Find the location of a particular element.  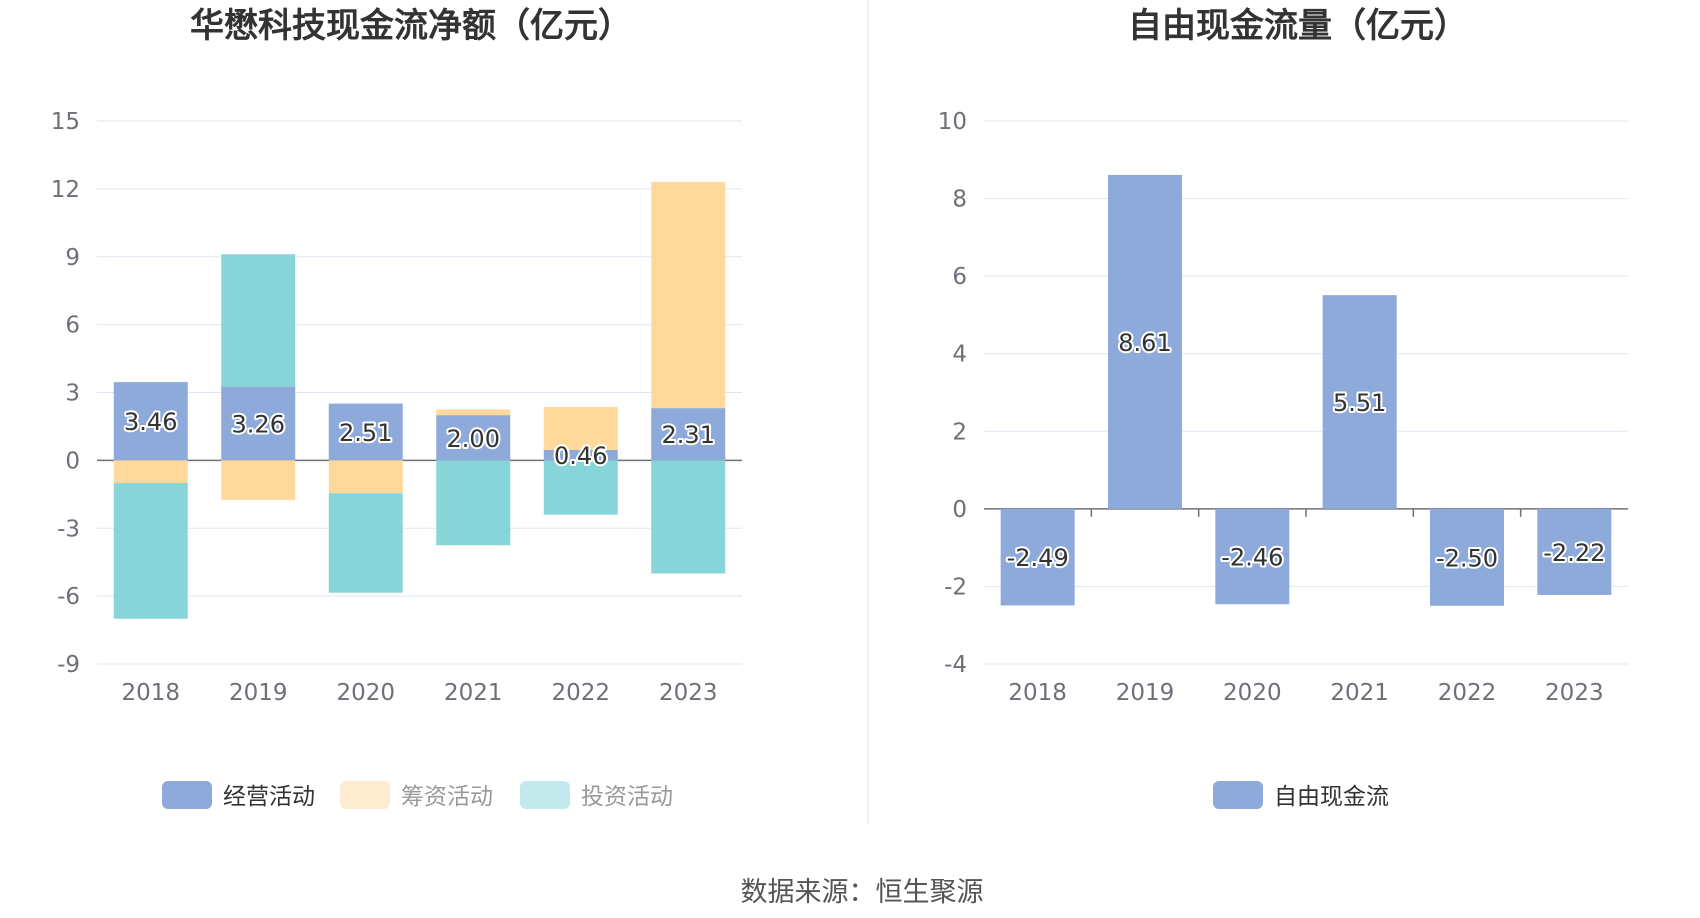

y-tick-label: -3 is located at coordinates (68, 529).